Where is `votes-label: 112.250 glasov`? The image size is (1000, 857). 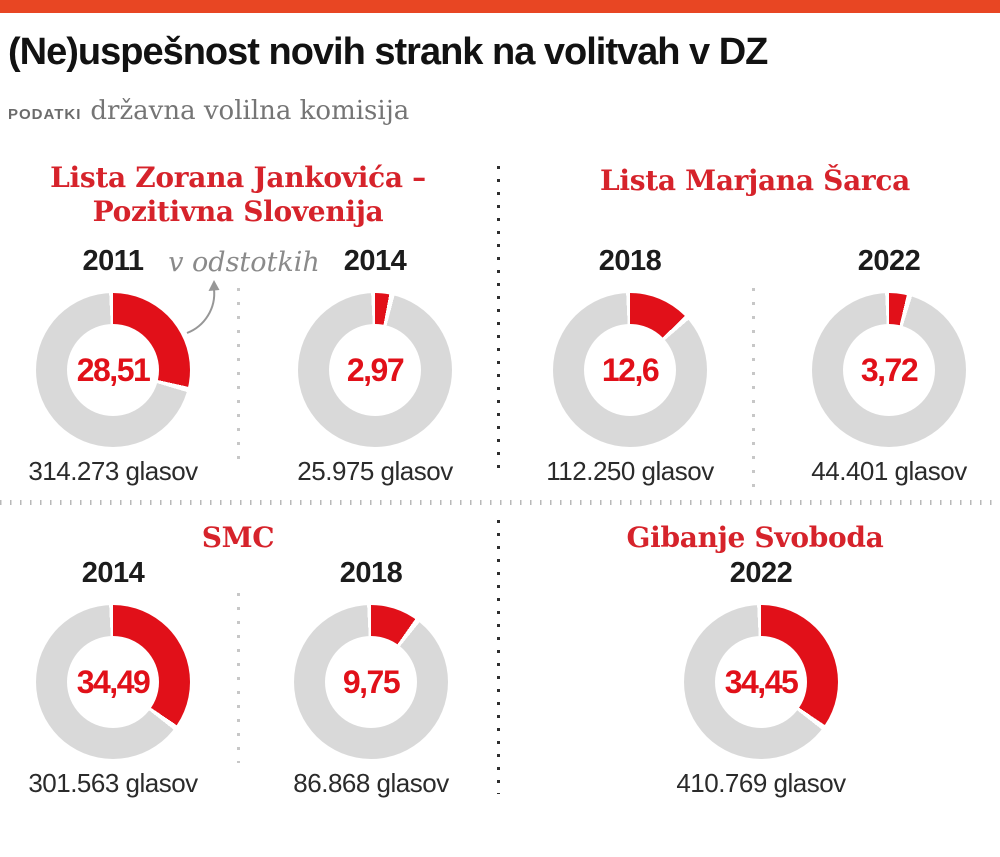
votes-label: 112.250 glasov is located at coordinates (630, 471).